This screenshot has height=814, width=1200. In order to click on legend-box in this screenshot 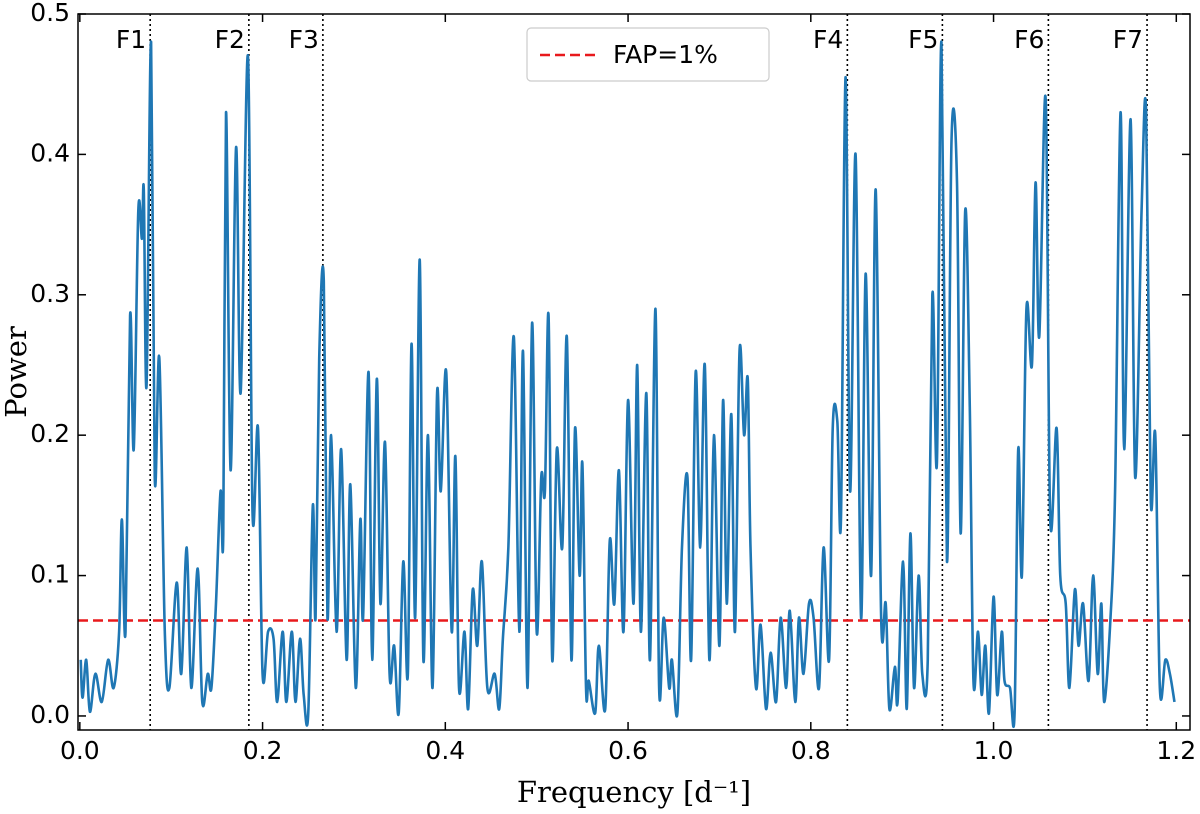, I will do `click(648, 54)`.